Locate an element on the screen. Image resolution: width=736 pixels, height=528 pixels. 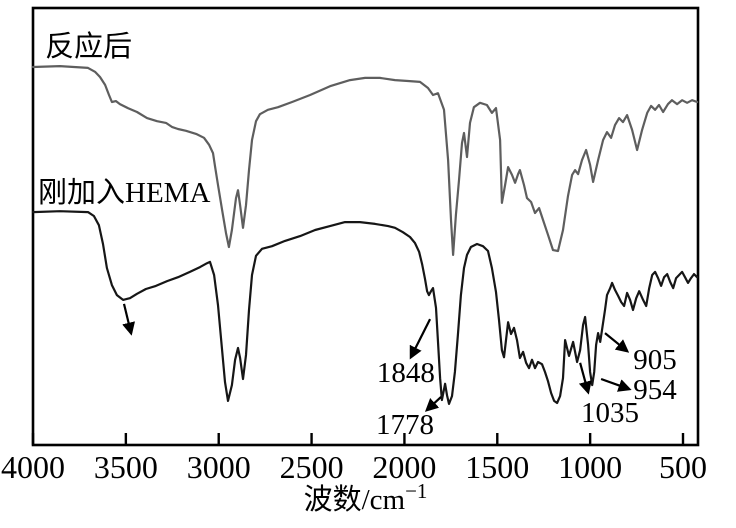
annotation-label-1848: 1848 is located at coordinates (406, 373).